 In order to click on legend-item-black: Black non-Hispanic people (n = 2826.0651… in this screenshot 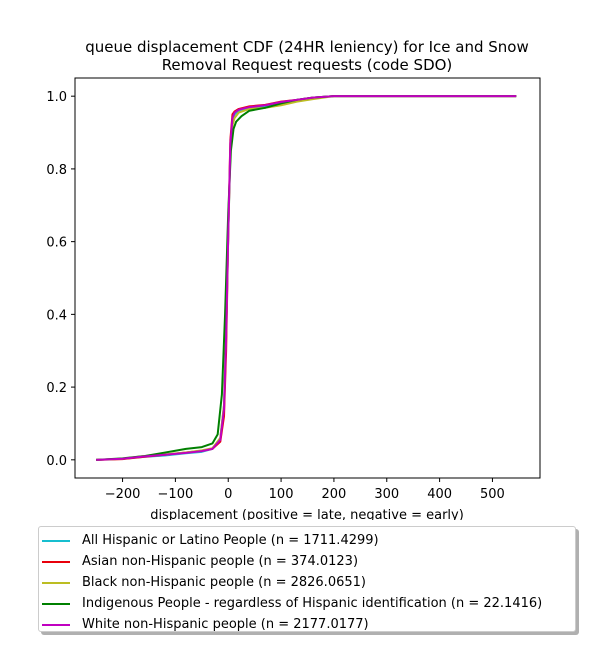, I will do `click(307, 582)`.